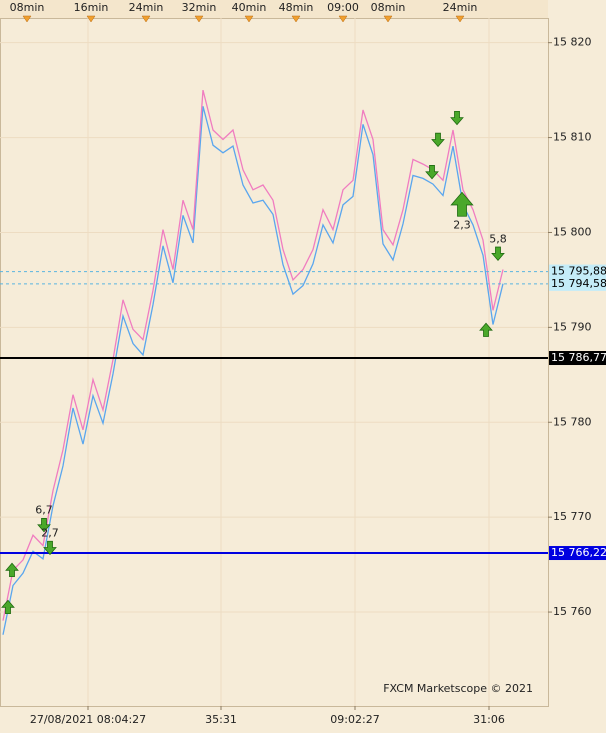 This screenshot has width=606, height=733. What do you see at coordinates (296, 7) in the screenshot?
I see `top-tick-label: 48min` at bounding box center [296, 7].